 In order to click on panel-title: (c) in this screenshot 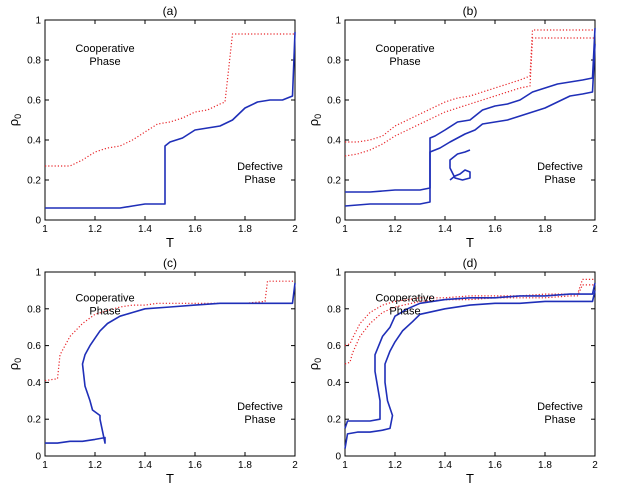, I will do `click(170, 263)`.